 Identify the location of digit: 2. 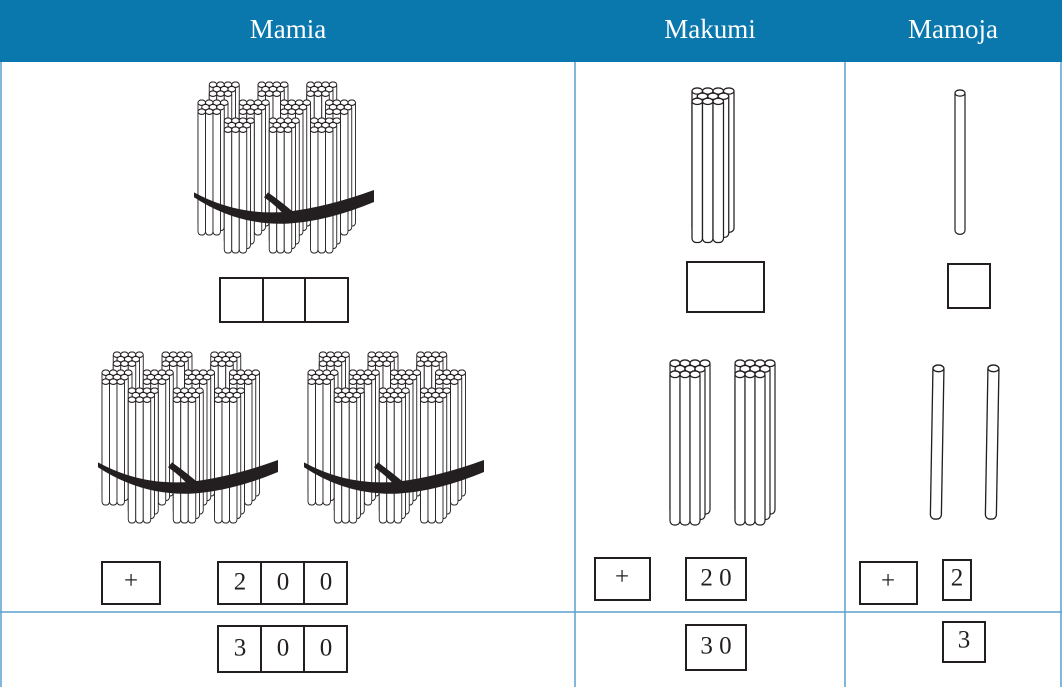
(240, 582).